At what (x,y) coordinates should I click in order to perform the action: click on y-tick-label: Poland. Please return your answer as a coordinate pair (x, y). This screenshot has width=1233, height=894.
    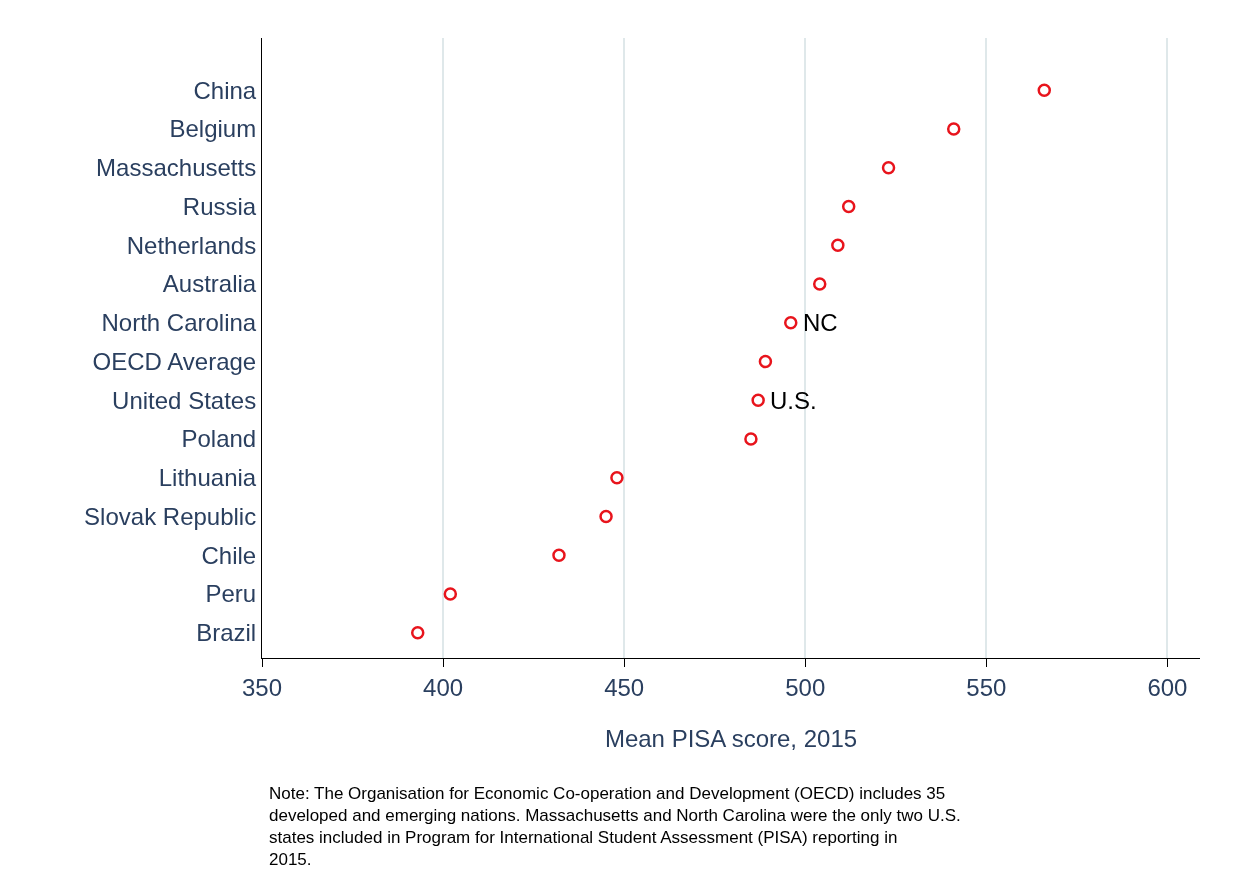
    Looking at the image, I should click on (219, 439).